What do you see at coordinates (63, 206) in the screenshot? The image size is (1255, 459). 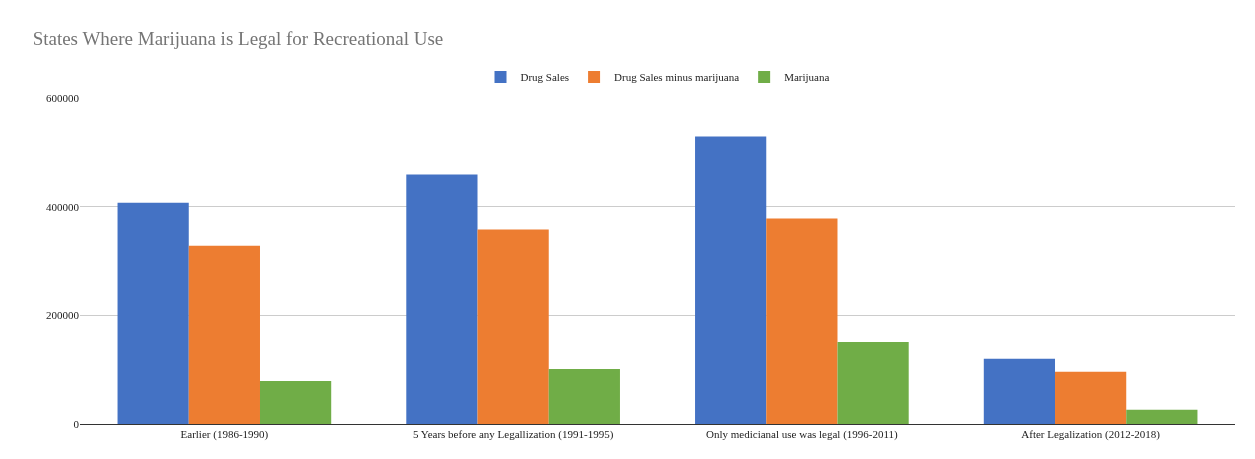 I see `y-tick-label: 400000` at bounding box center [63, 206].